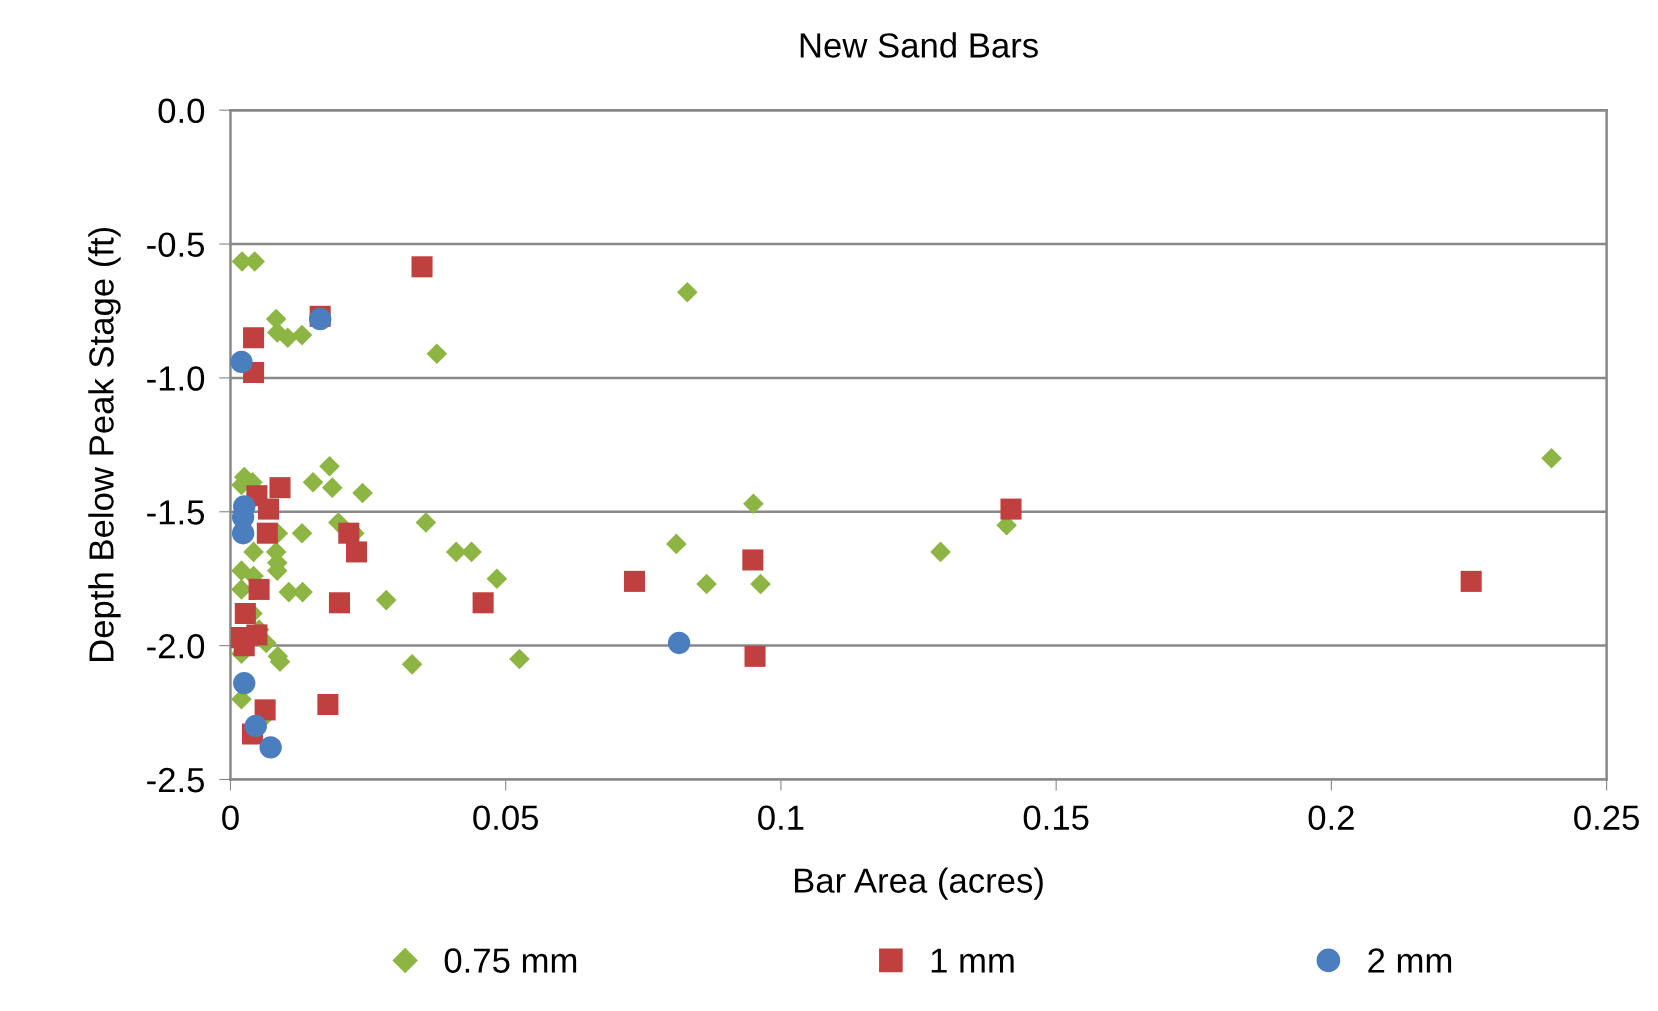  Describe the element at coordinates (506, 817) in the screenshot. I see `x-tick-label: 0.05` at that location.